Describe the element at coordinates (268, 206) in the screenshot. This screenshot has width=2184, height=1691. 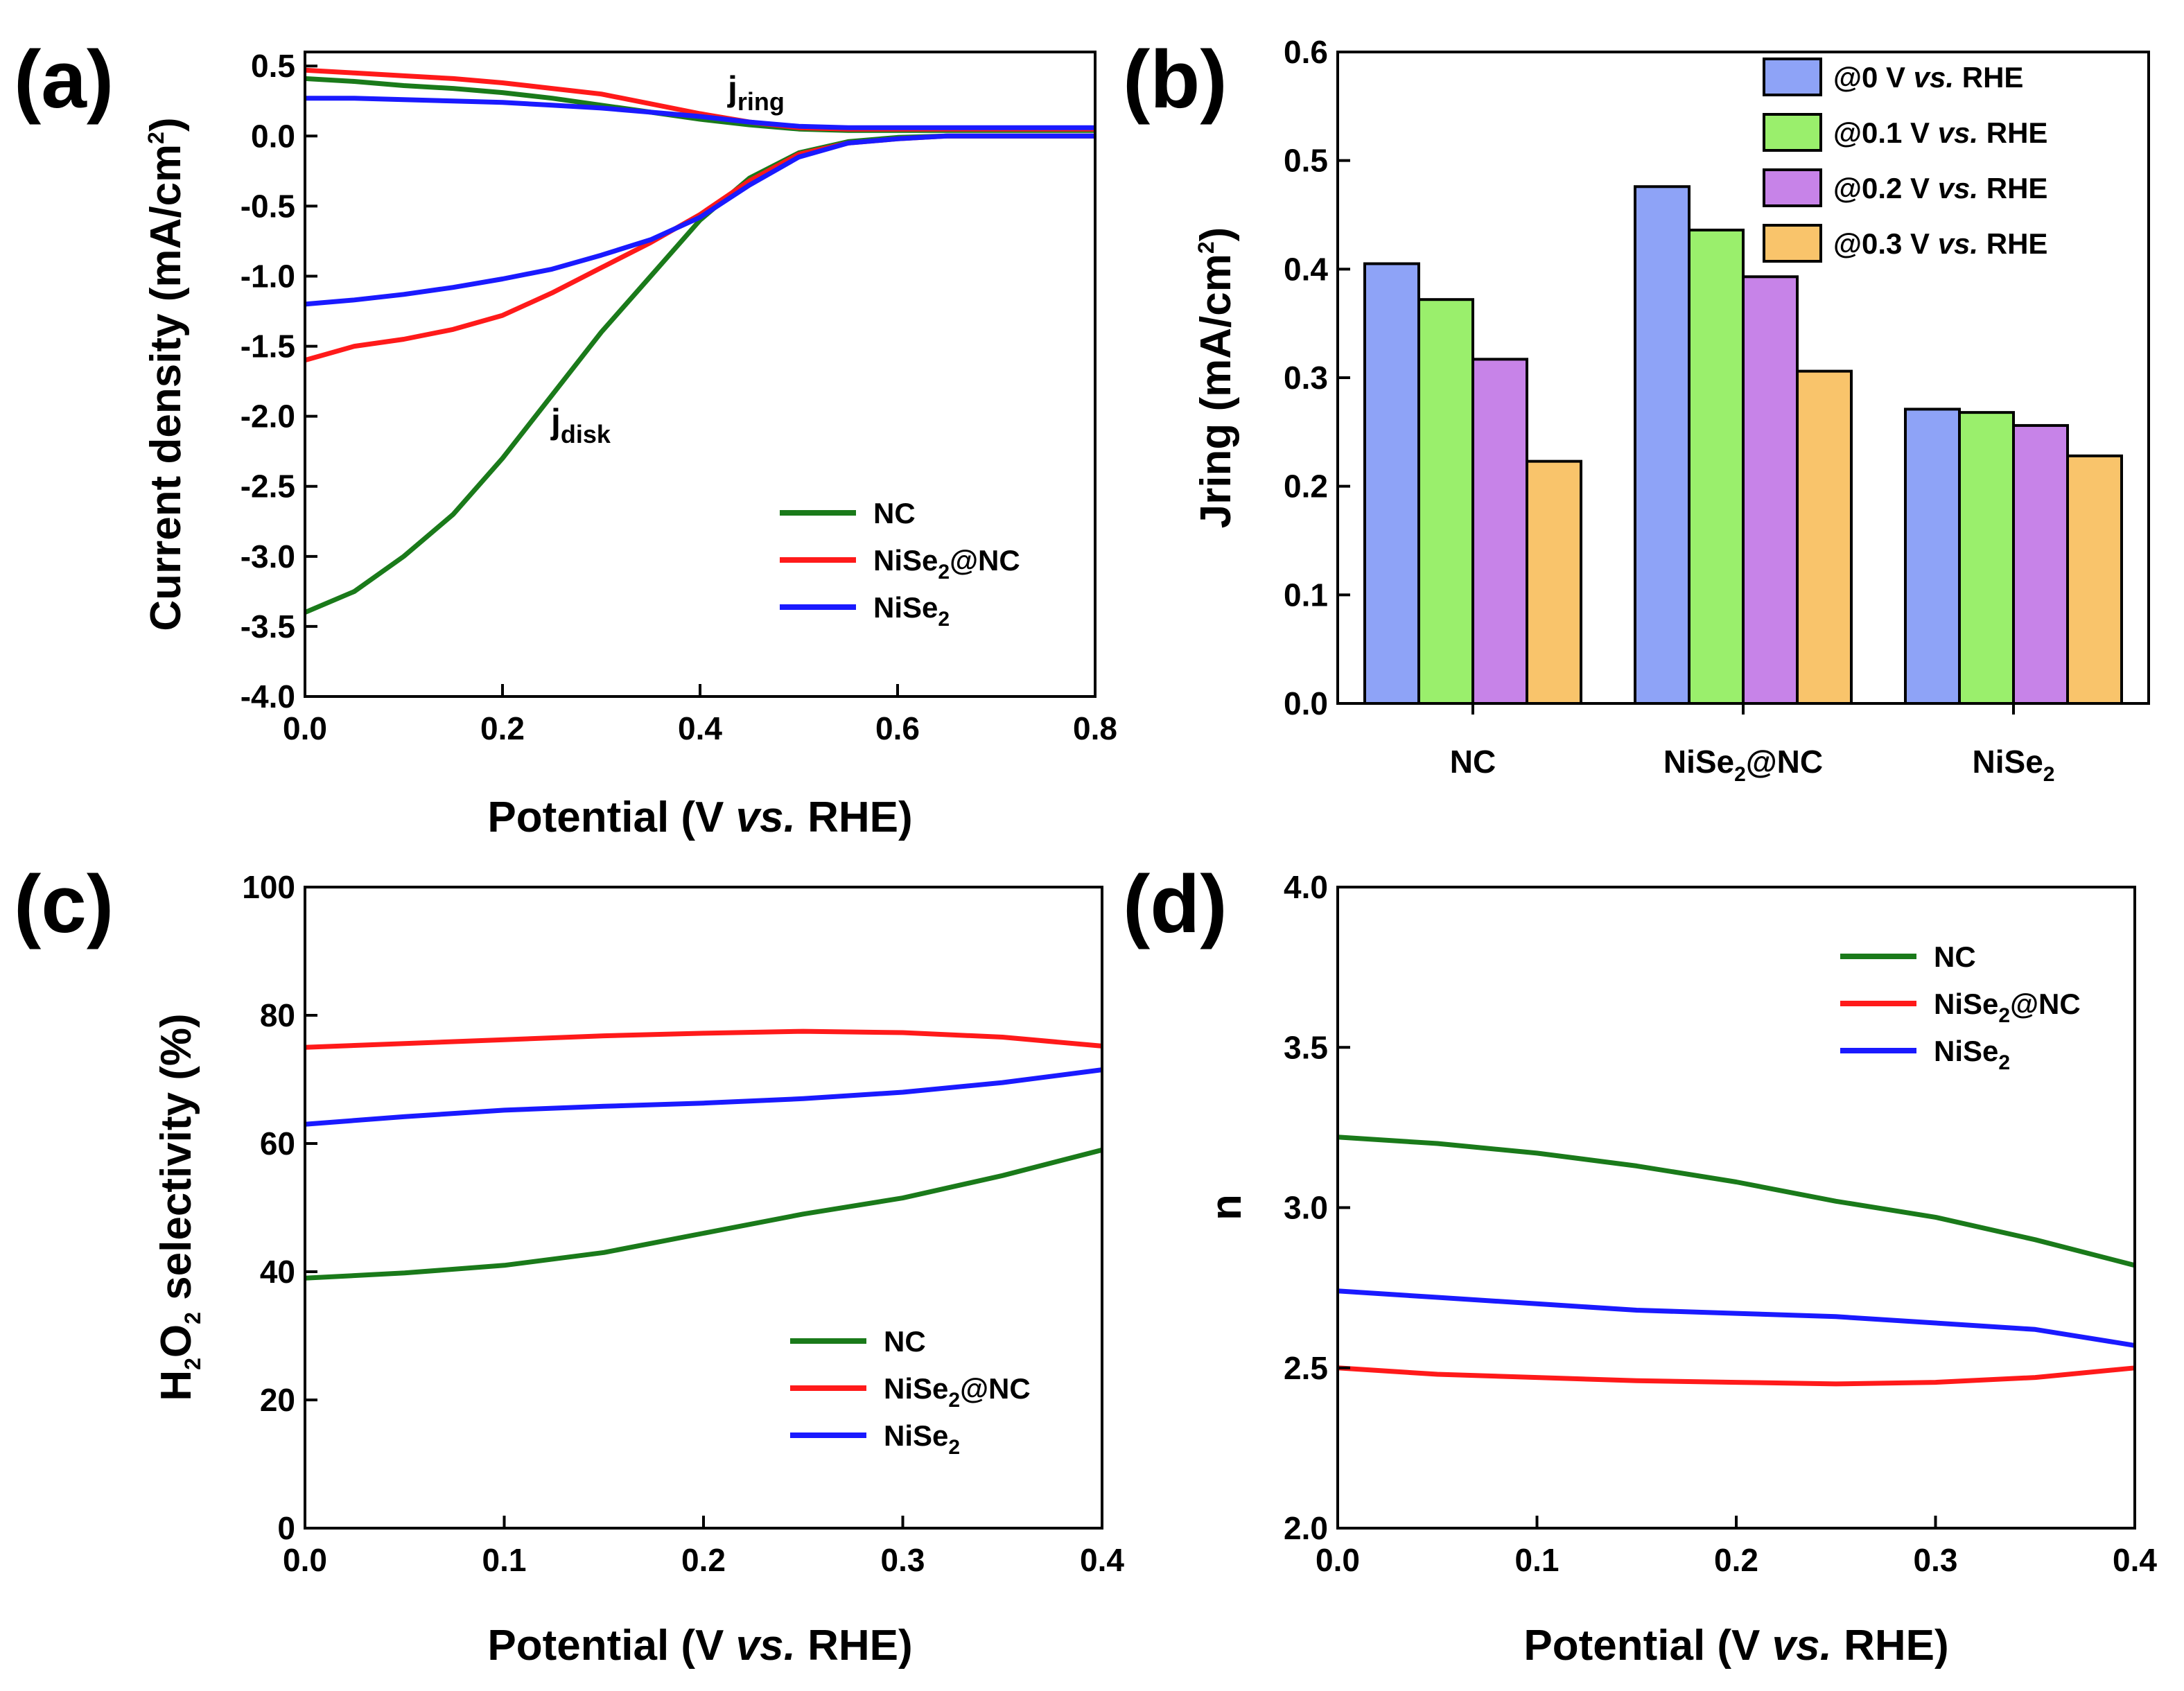
I see `y-tick-label: -0.5` at that location.